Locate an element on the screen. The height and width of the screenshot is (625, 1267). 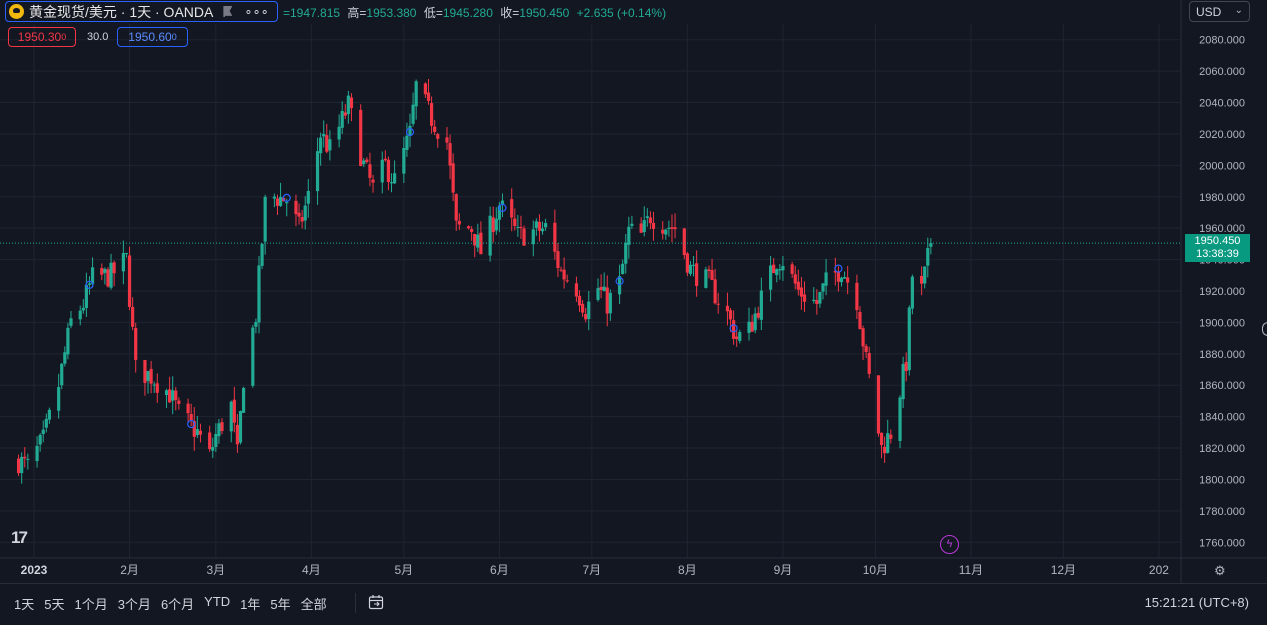
more-options-icon: ∘∘∘ is located at coordinates (256, 11).